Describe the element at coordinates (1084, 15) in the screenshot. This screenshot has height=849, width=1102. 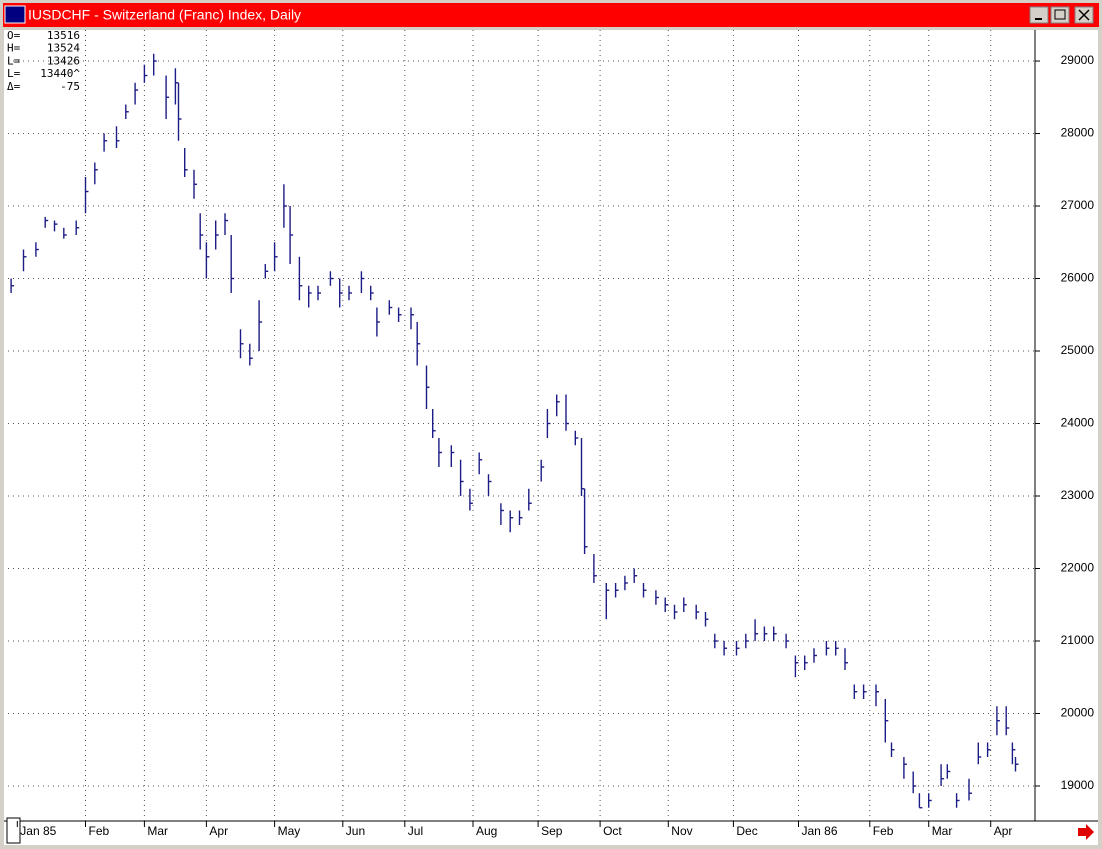
I see `close-glyph` at that location.